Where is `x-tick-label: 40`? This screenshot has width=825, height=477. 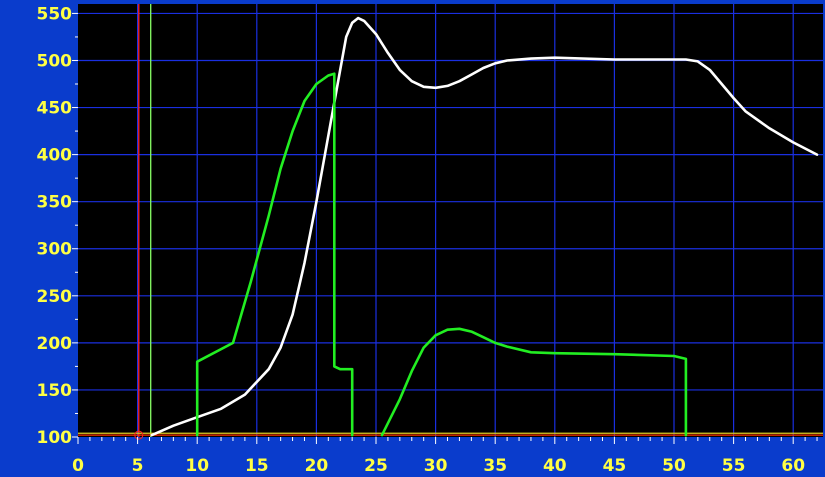
x-tick-label: 40 is located at coordinates (555, 466).